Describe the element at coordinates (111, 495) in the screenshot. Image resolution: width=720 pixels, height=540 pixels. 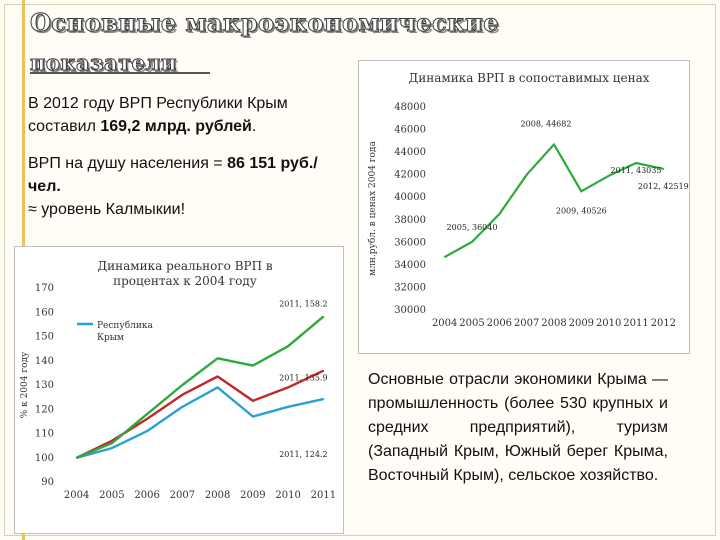
I see `chart2-xtick-label: 2005` at that location.